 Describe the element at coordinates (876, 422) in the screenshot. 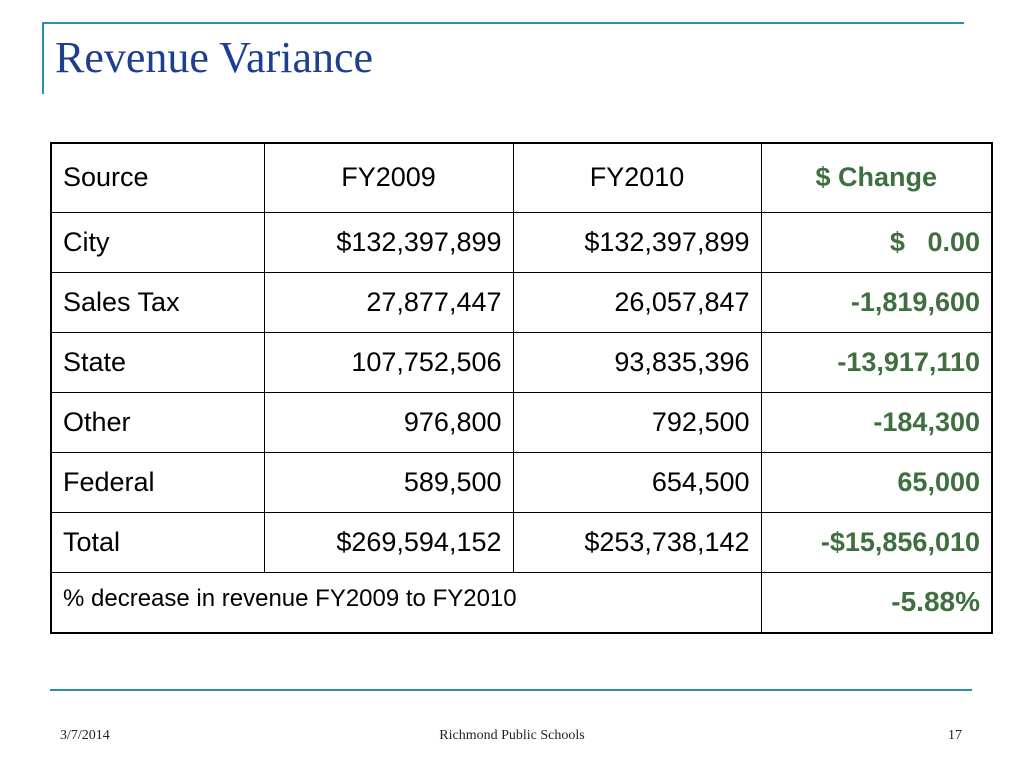

I see `row-change: -184,300` at that location.